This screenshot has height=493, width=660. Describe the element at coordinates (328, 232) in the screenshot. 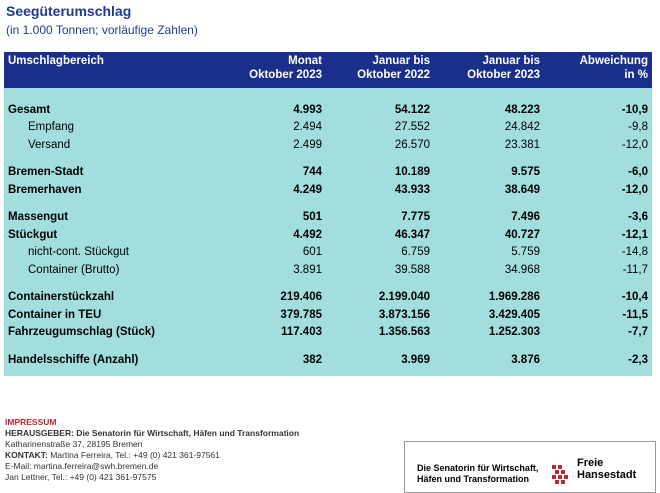

I see `table-row: Stückgut 4.492 46.347 40.727 -12,1` at that location.